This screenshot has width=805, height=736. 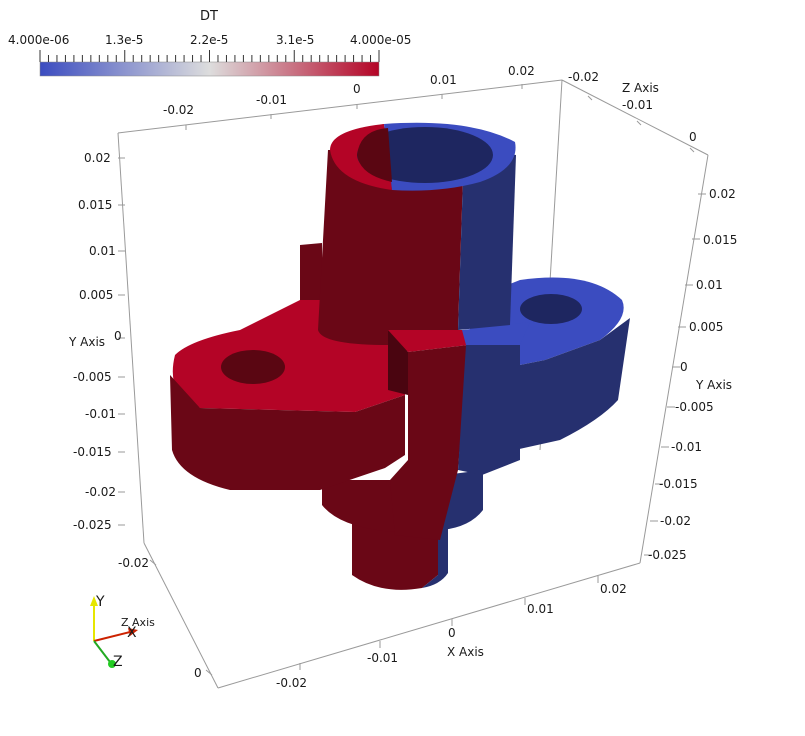 I want to click on orientation-triad: Y Z Axis X Z, so click(x=122, y=632).